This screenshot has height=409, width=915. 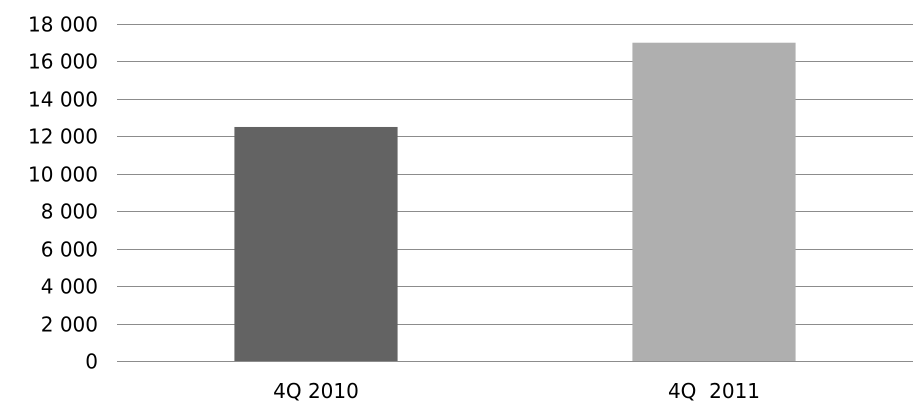 What do you see at coordinates (63, 175) in the screenshot?
I see `y-tick-label: 10 000` at bounding box center [63, 175].